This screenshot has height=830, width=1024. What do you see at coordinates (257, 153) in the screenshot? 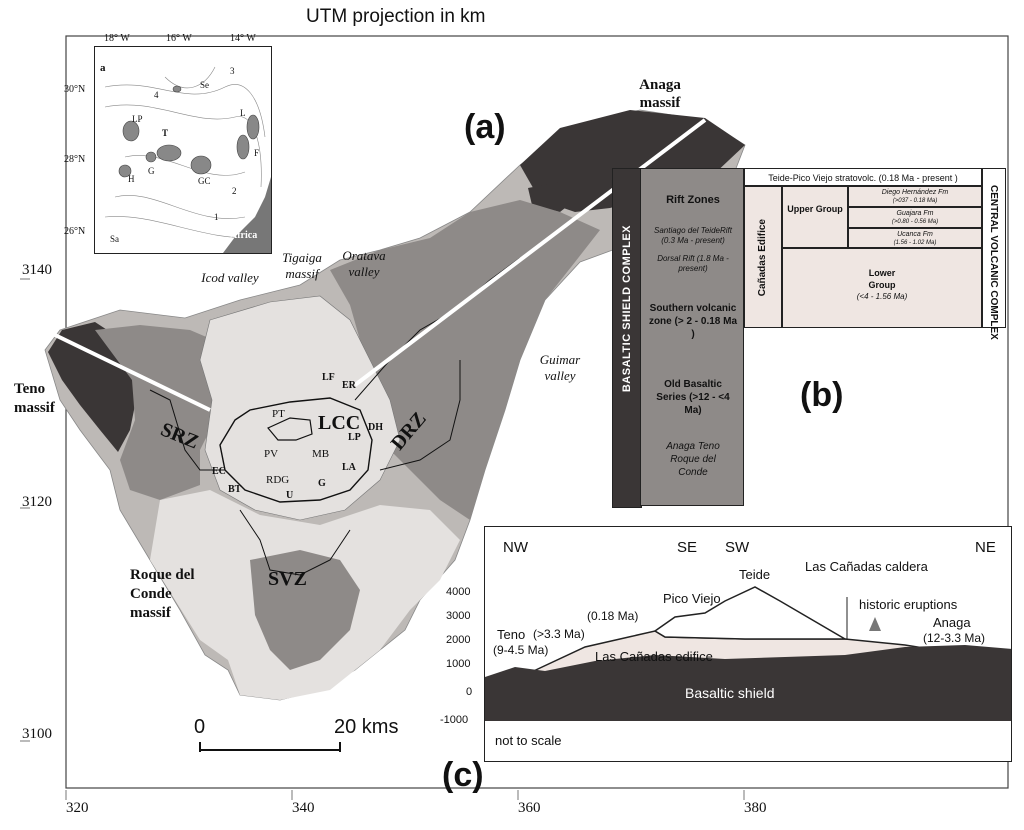
I see `inset-island-f: F` at bounding box center [257, 153].